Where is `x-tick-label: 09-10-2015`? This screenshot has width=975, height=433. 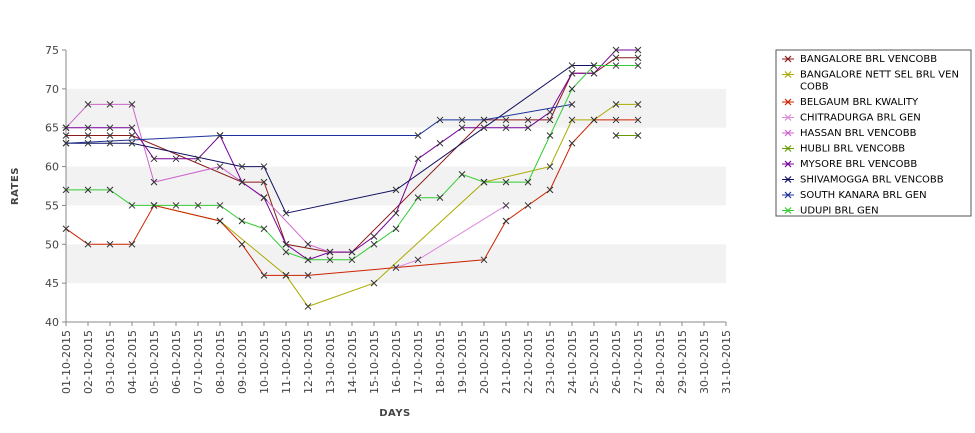
x-tick-label: 09-10-2015 is located at coordinates (242, 362).